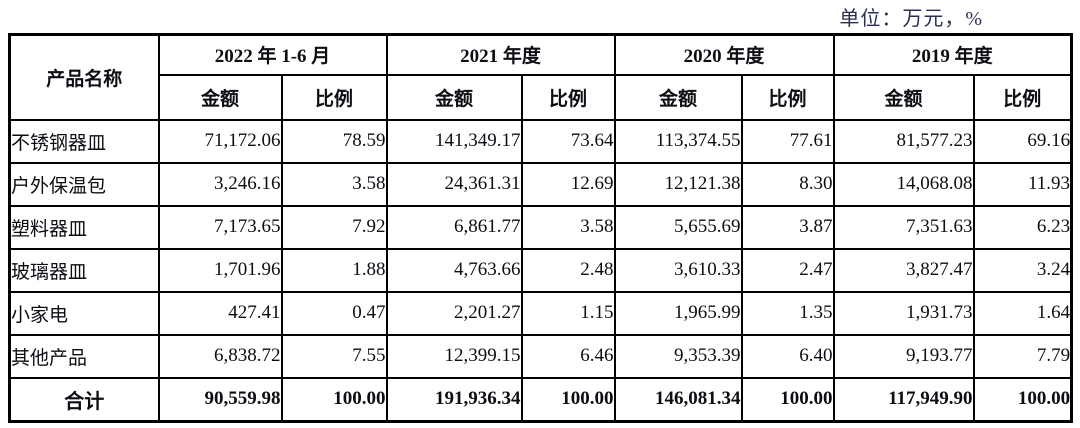 The width and height of the screenshot is (1080, 428). What do you see at coordinates (952, 54) in the screenshot?
I see `header-period-2019: 2019 年度` at bounding box center [952, 54].